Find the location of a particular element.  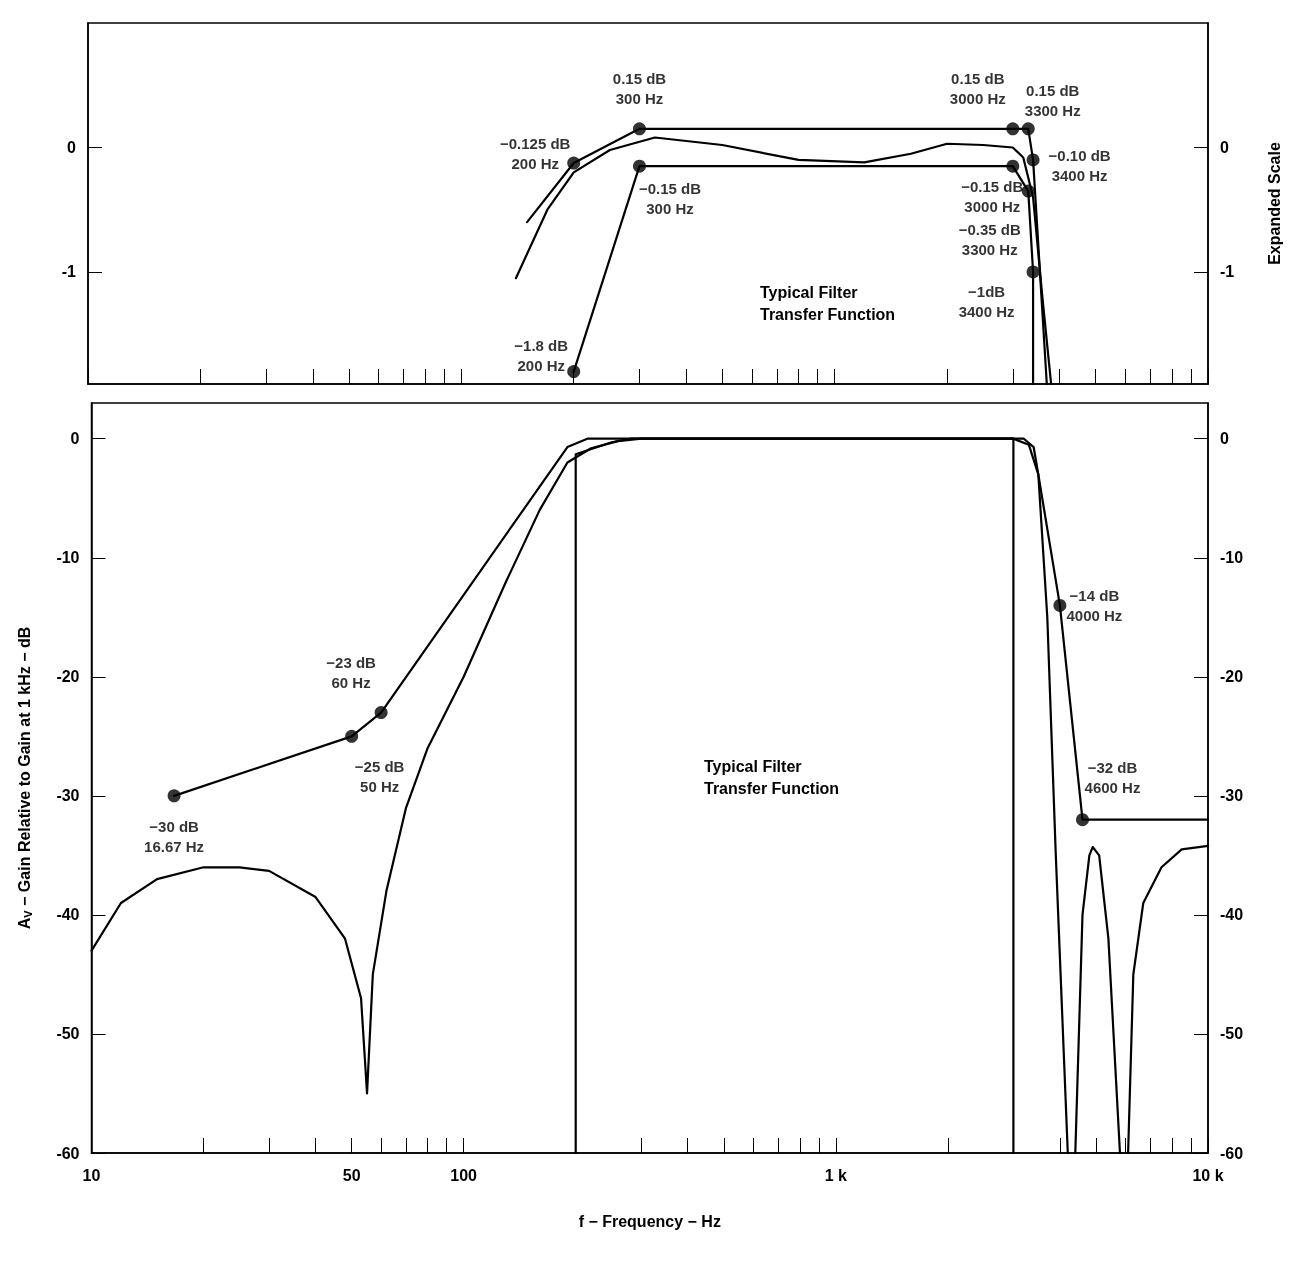

data-label: −1.8 dB 200 Hz is located at coordinates (541, 356).